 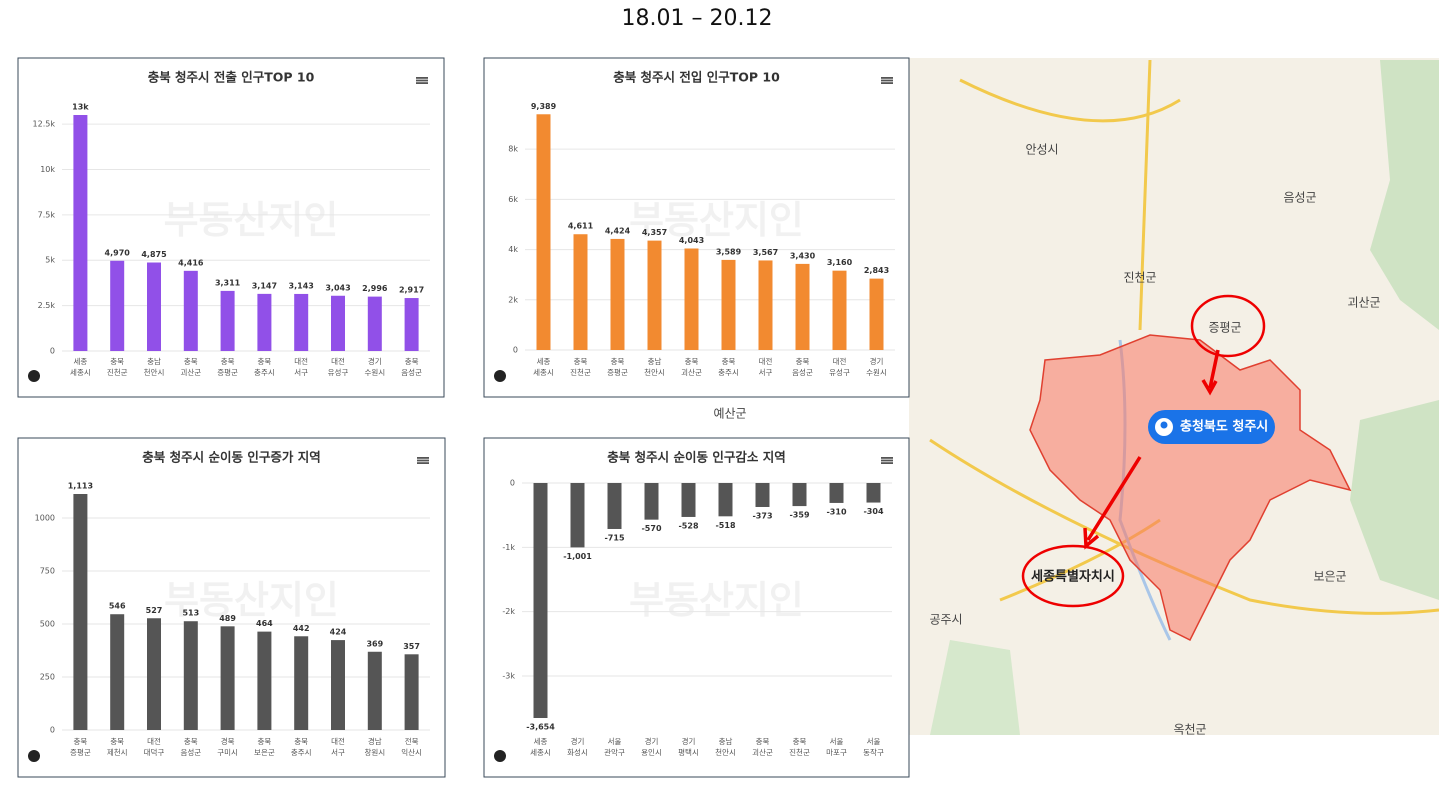 I want to click on value-label: 464, so click(x=264, y=623).